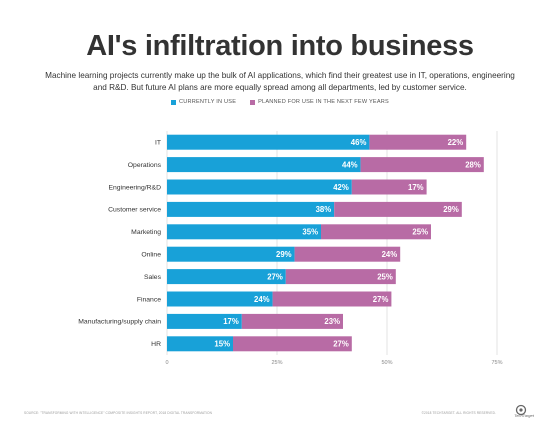  I want to click on legend-item-planned: PLANNED FOR USE IN THE NEXT FEW YEARS, so click(319, 102).